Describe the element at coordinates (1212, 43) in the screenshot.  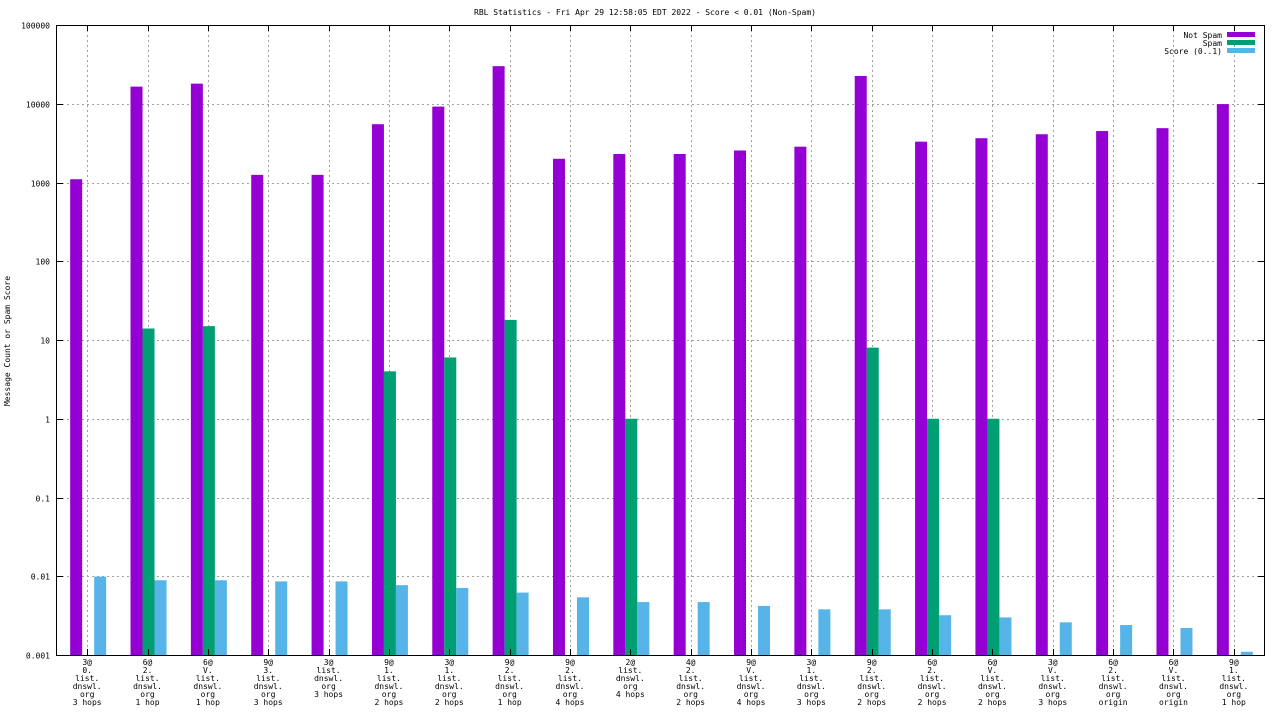
I see `legend-label: Spam` at that location.